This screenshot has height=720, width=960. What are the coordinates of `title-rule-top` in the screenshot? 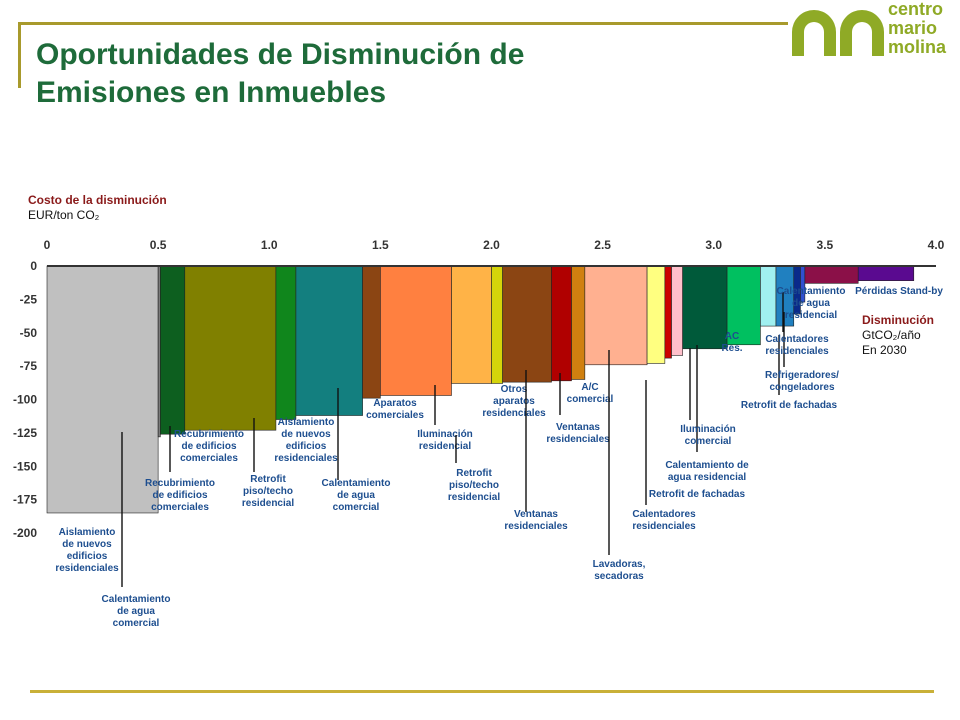 It's located at (403, 23).